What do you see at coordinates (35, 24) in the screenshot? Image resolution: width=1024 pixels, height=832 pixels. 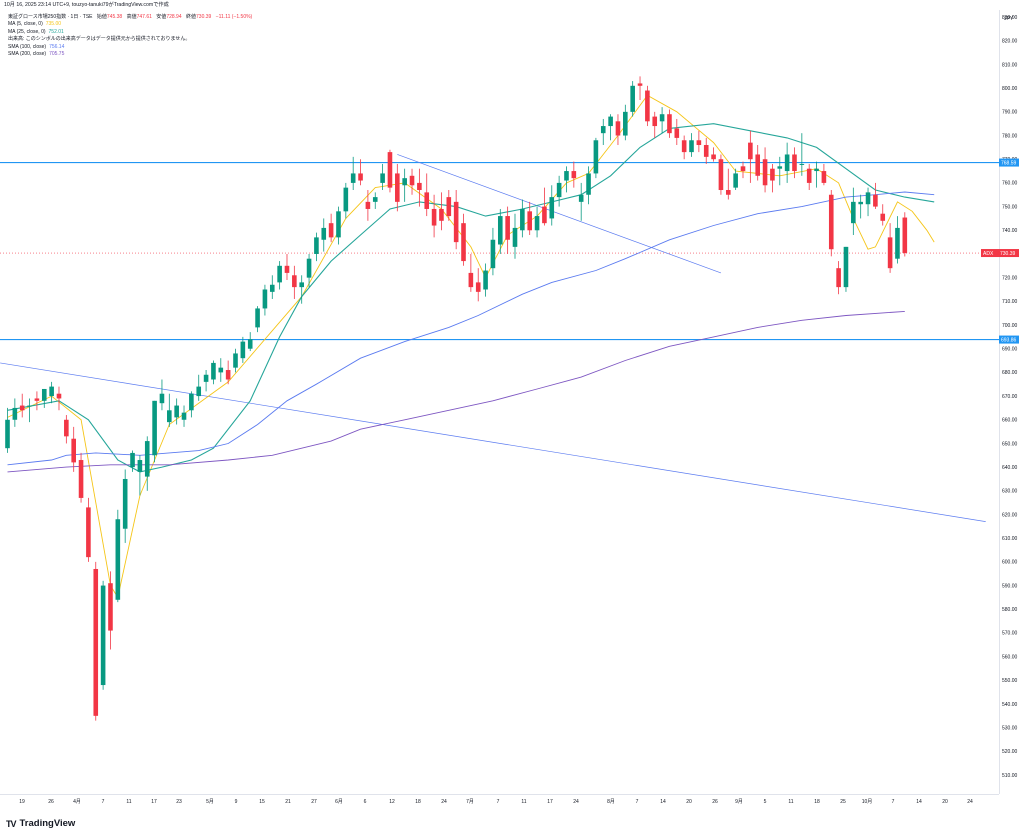 I see `legend-study-ma5: MA (5, close, 0) 735.00` at bounding box center [35, 24].